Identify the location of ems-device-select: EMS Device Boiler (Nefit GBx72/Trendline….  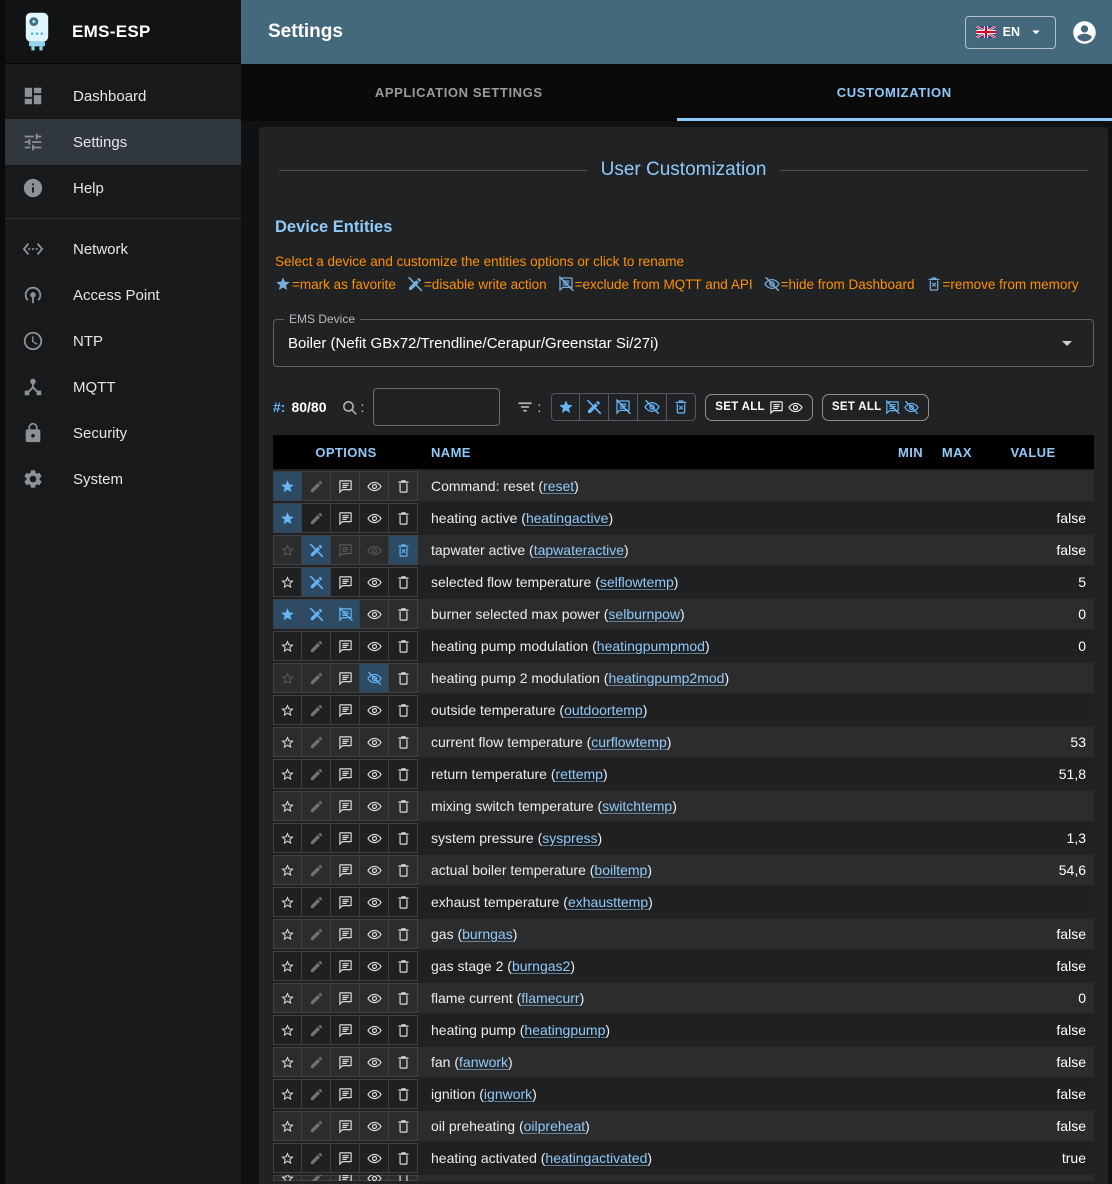
(683, 339).